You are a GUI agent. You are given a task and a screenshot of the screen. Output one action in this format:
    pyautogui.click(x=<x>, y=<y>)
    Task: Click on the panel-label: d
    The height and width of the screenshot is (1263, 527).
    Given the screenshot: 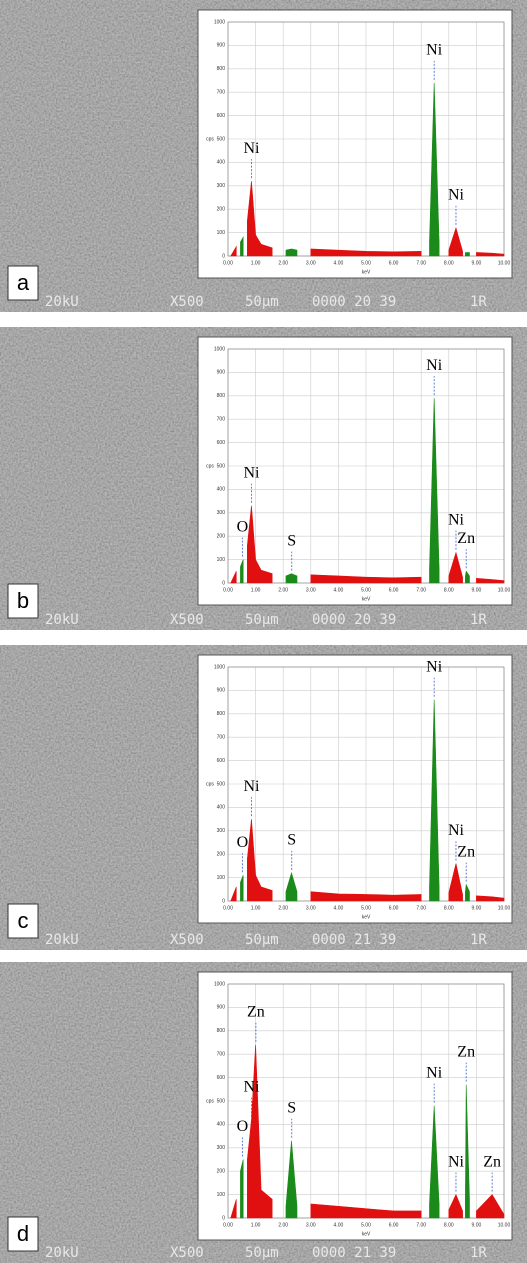 What is the action you would take?
    pyautogui.click(x=23, y=1233)
    